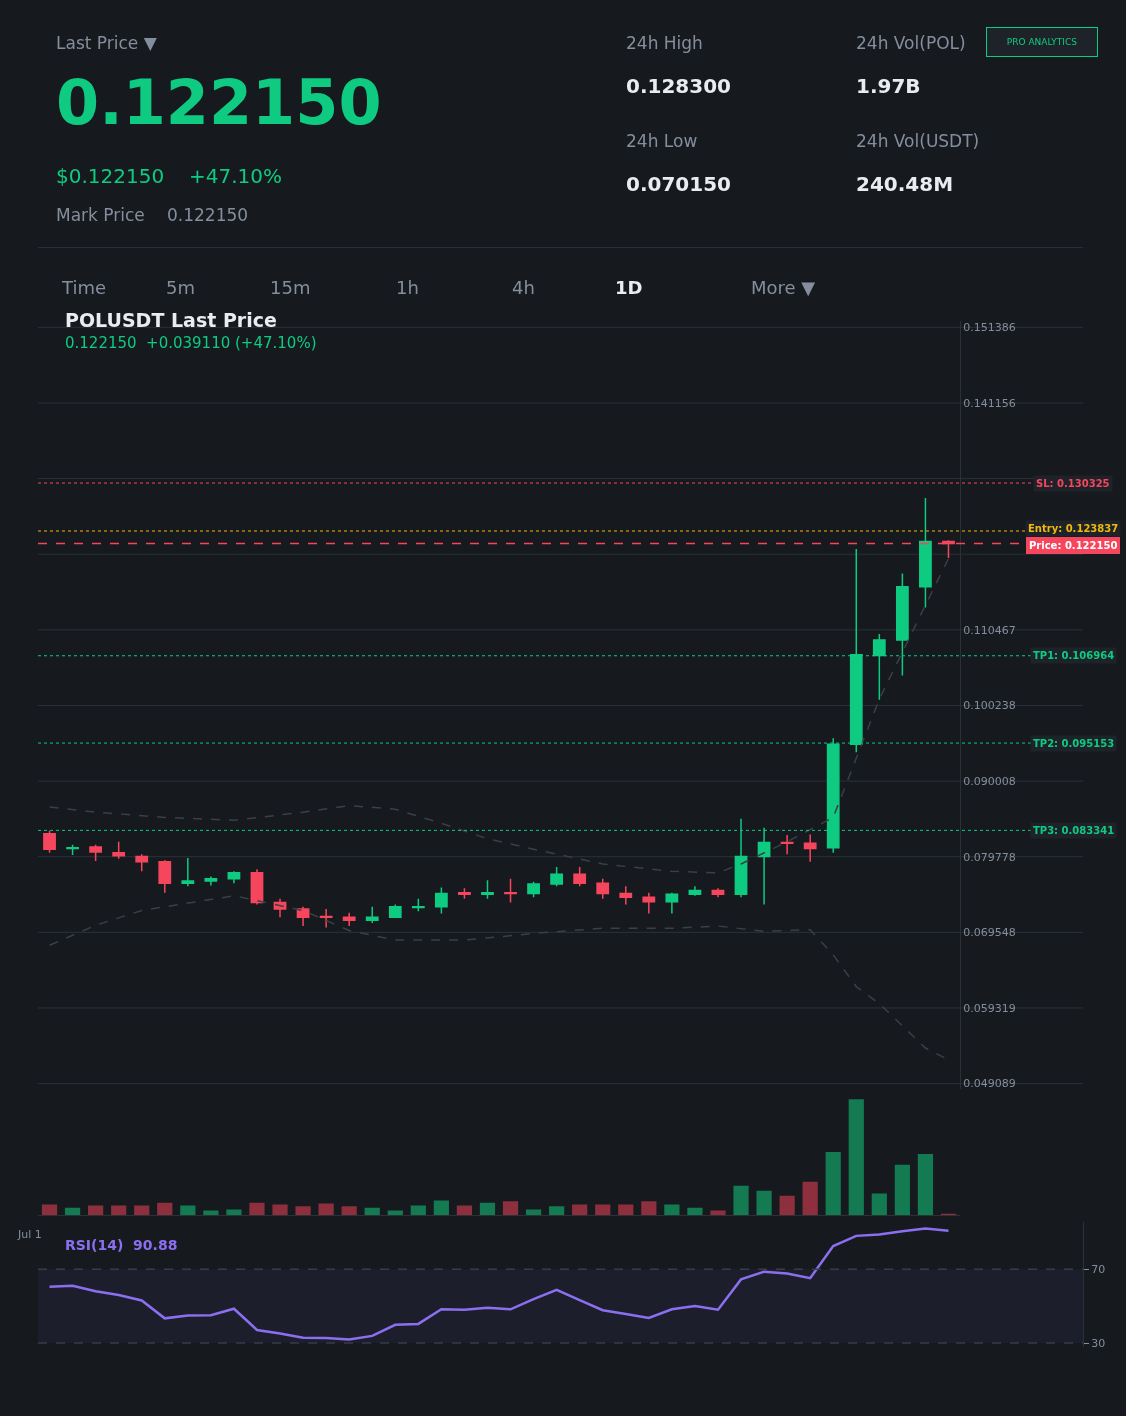 This screenshot has height=1416, width=1126. Describe the element at coordinates (989, 1008) in the screenshot. I see `y-tick-label: 0.059319` at that location.